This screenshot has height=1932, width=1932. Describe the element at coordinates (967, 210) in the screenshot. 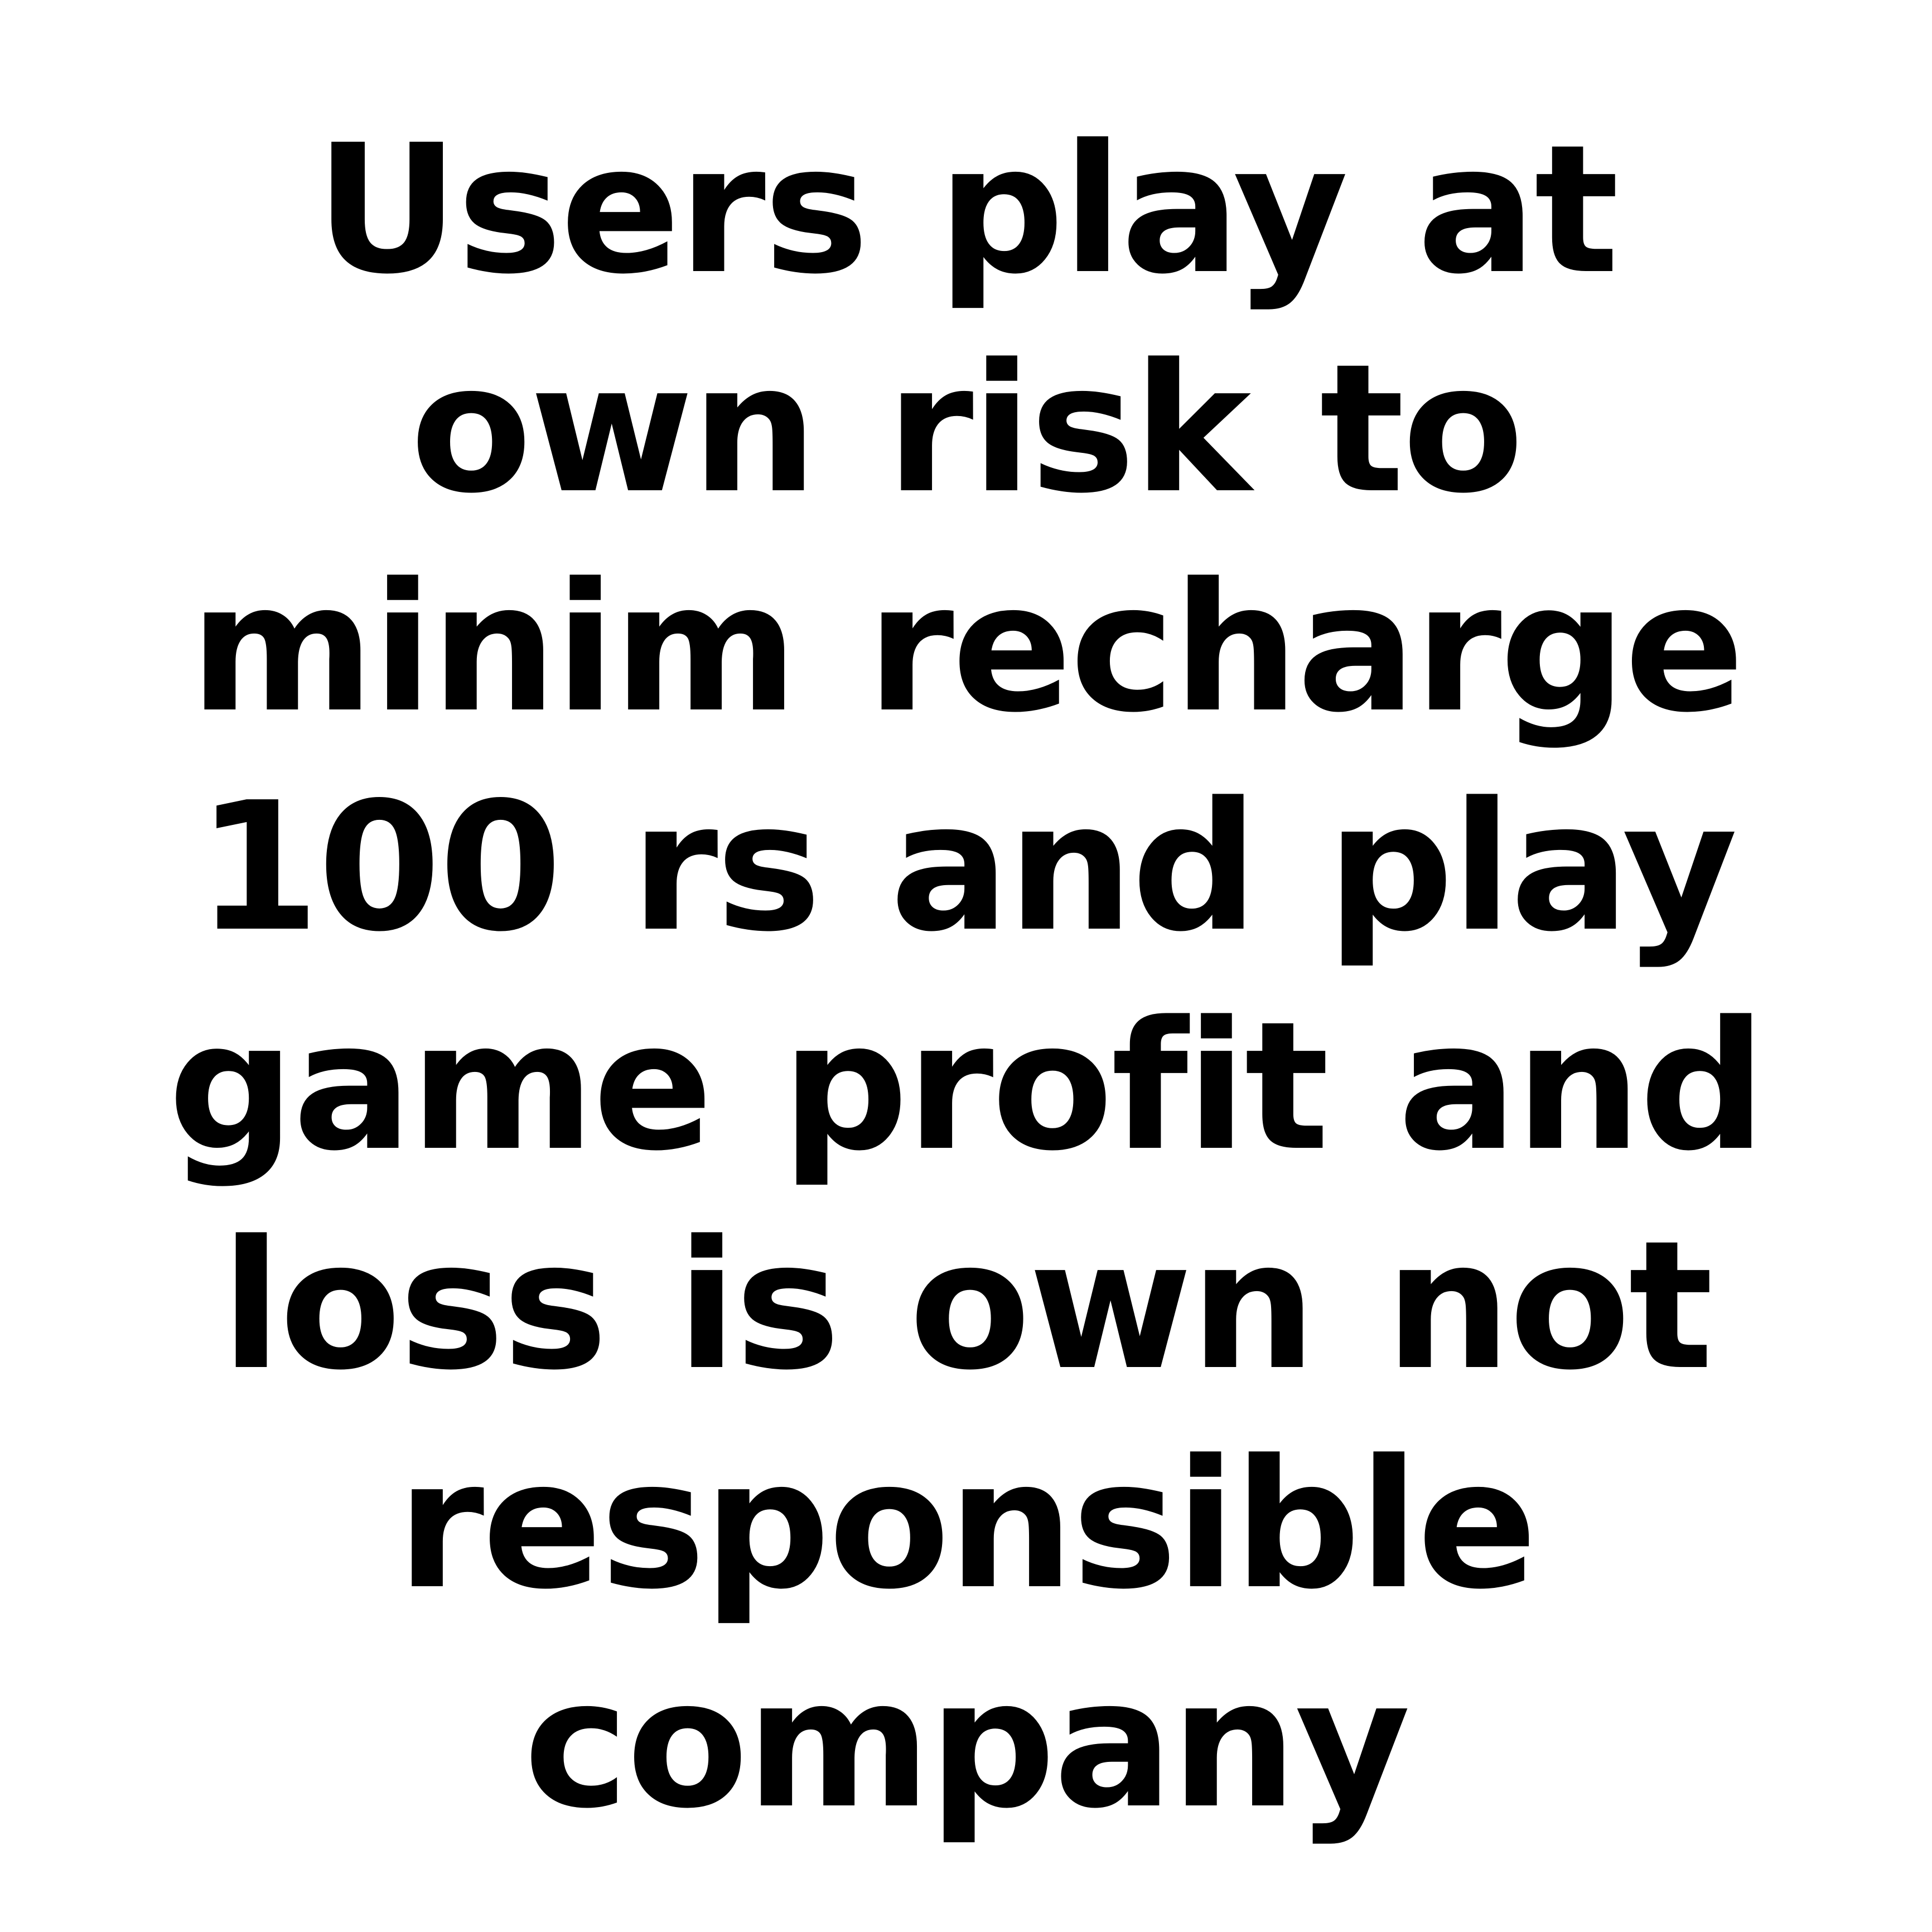

I see `disclaimer-line-1: Users play at` at that location.